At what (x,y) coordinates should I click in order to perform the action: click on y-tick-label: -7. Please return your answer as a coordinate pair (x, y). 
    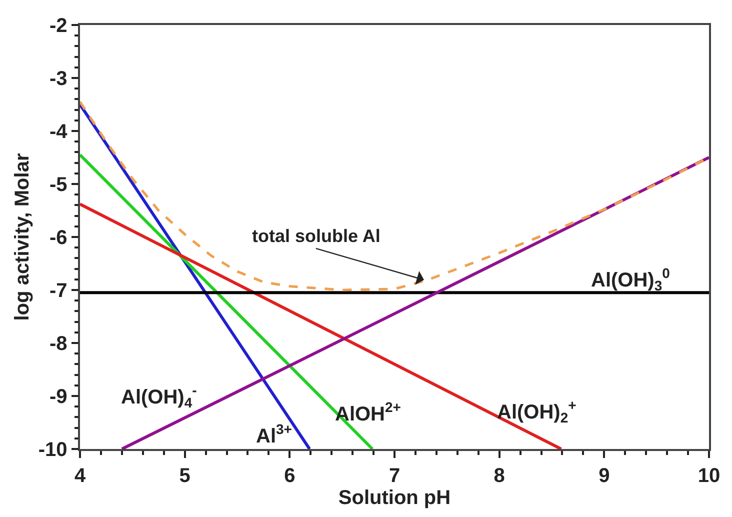
    Looking at the image, I should click on (58, 291).